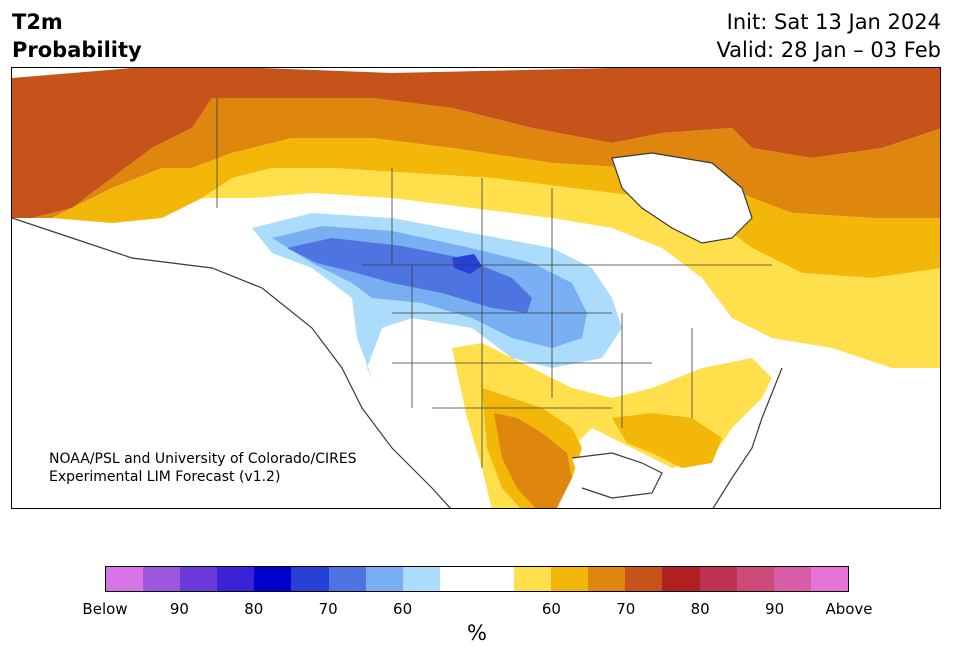 The width and height of the screenshot is (953, 659). I want to click on colorbar-tick-label: Below, so click(105, 609).